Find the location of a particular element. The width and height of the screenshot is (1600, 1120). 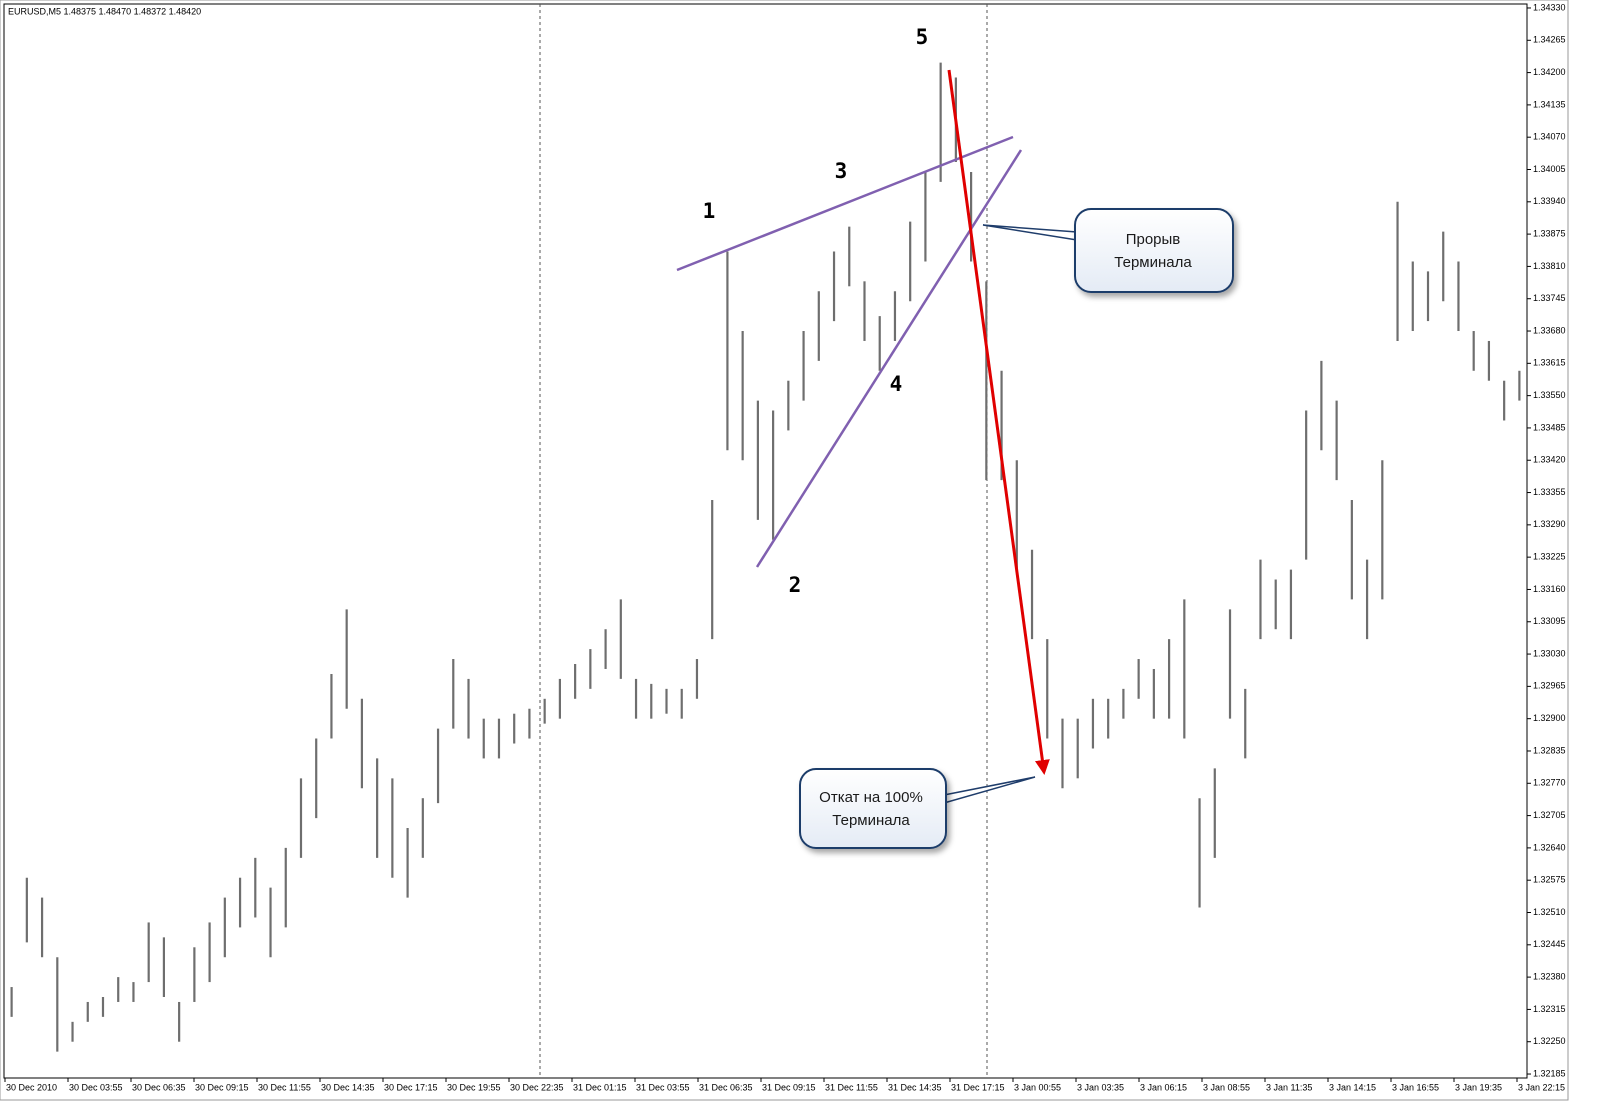

y-tick-label: 1.32575 is located at coordinates (1549, 880).